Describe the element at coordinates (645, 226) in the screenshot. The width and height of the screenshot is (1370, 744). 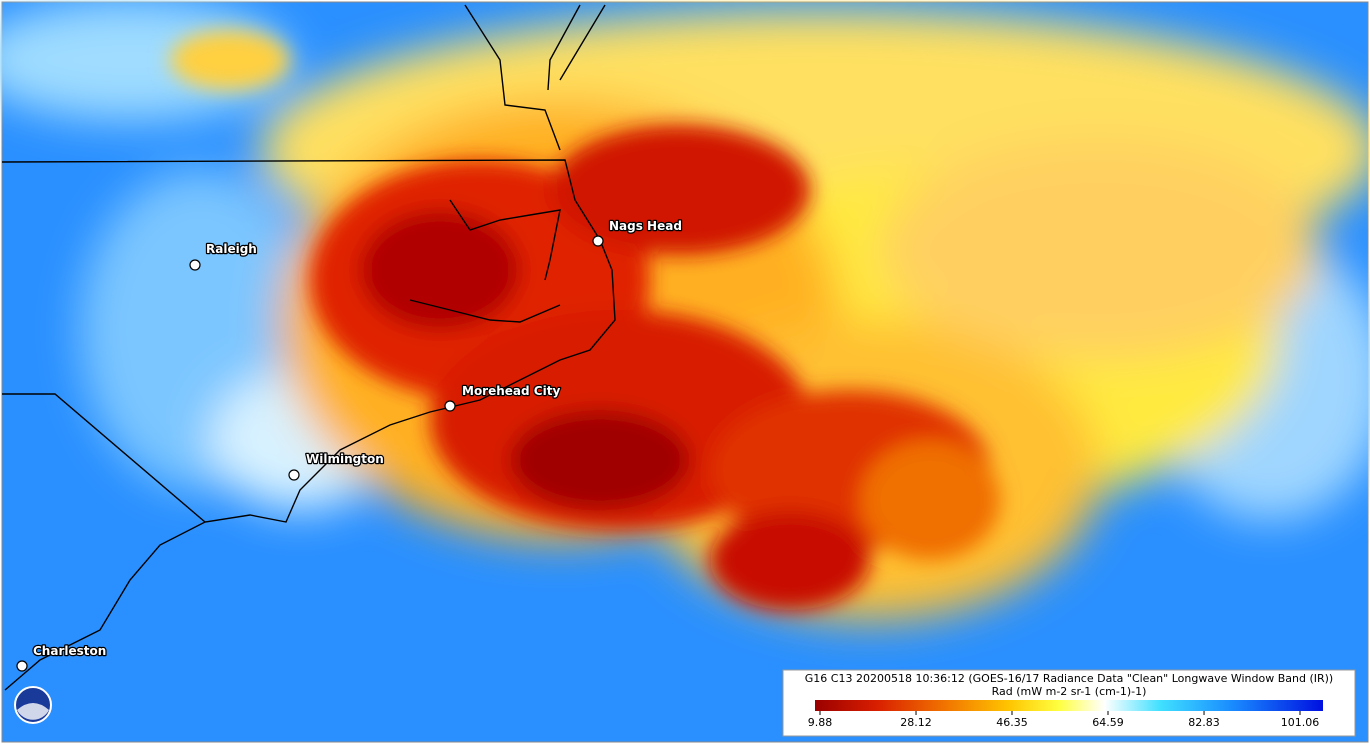
I see `city-label: Nags Head` at that location.